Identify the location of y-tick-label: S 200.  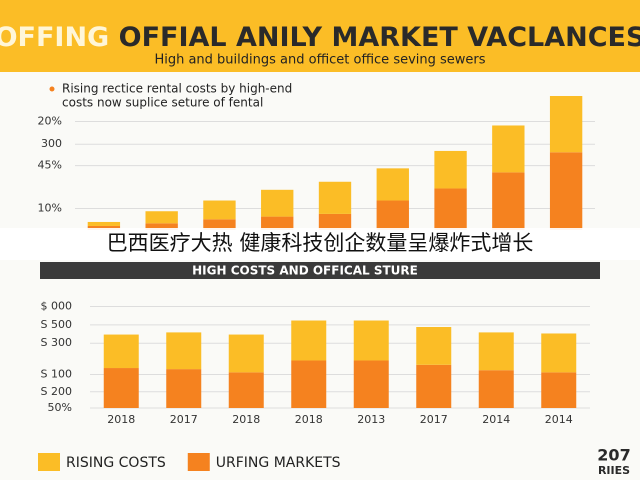
(56, 391).